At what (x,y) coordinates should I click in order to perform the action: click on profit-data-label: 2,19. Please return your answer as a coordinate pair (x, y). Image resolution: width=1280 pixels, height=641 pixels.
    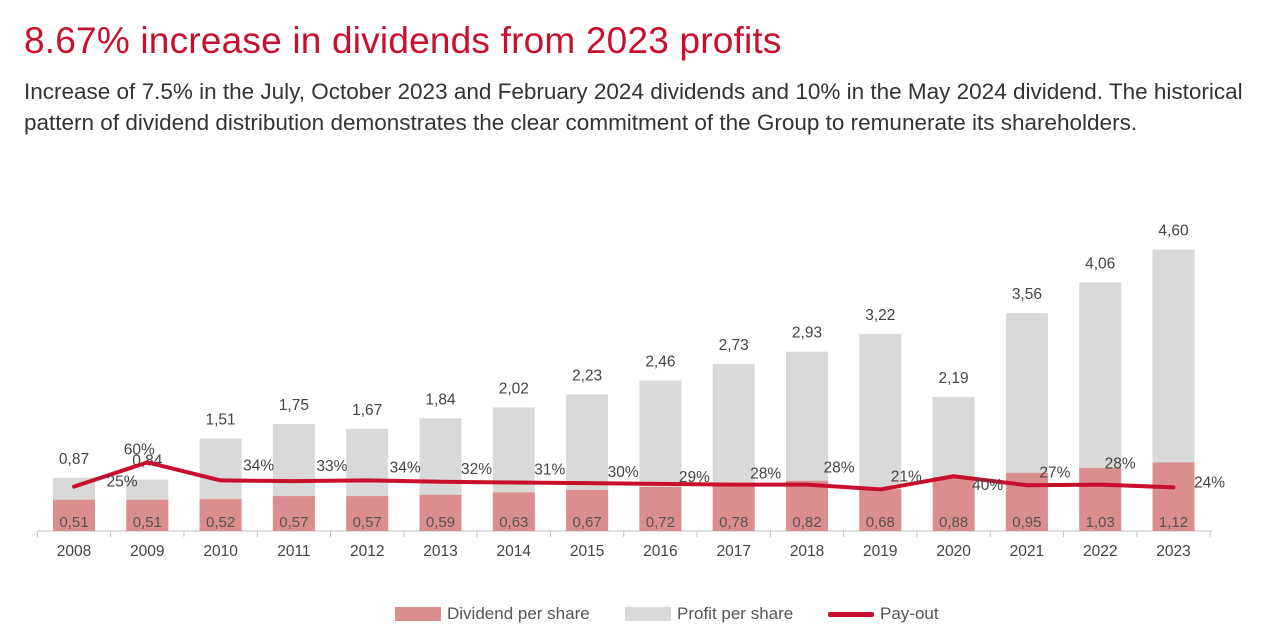
    Looking at the image, I should click on (954, 378).